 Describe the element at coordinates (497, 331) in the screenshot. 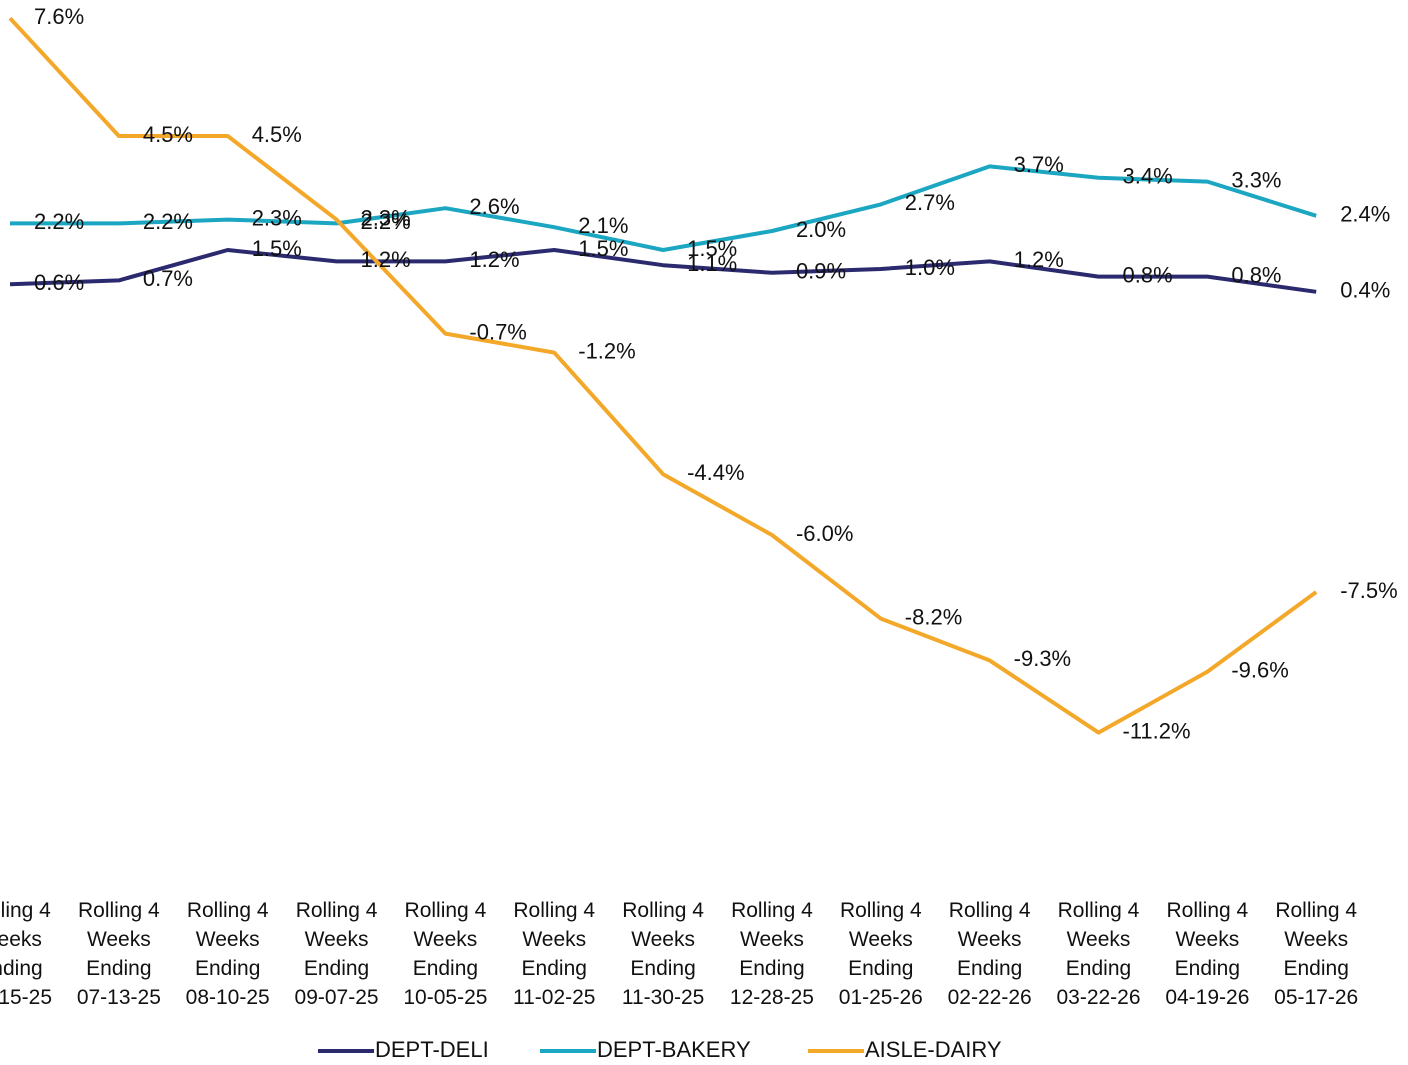

I see `data-label: -0.7%` at that location.